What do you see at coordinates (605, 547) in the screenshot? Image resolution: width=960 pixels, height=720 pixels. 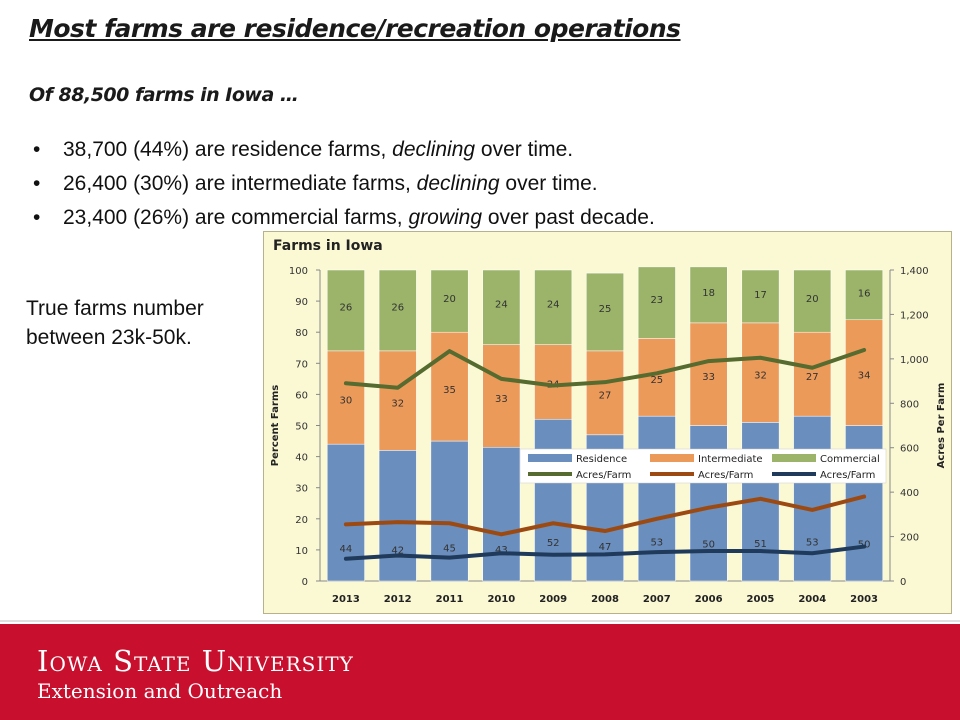 I see `bar-label-residence: 47` at bounding box center [605, 547].